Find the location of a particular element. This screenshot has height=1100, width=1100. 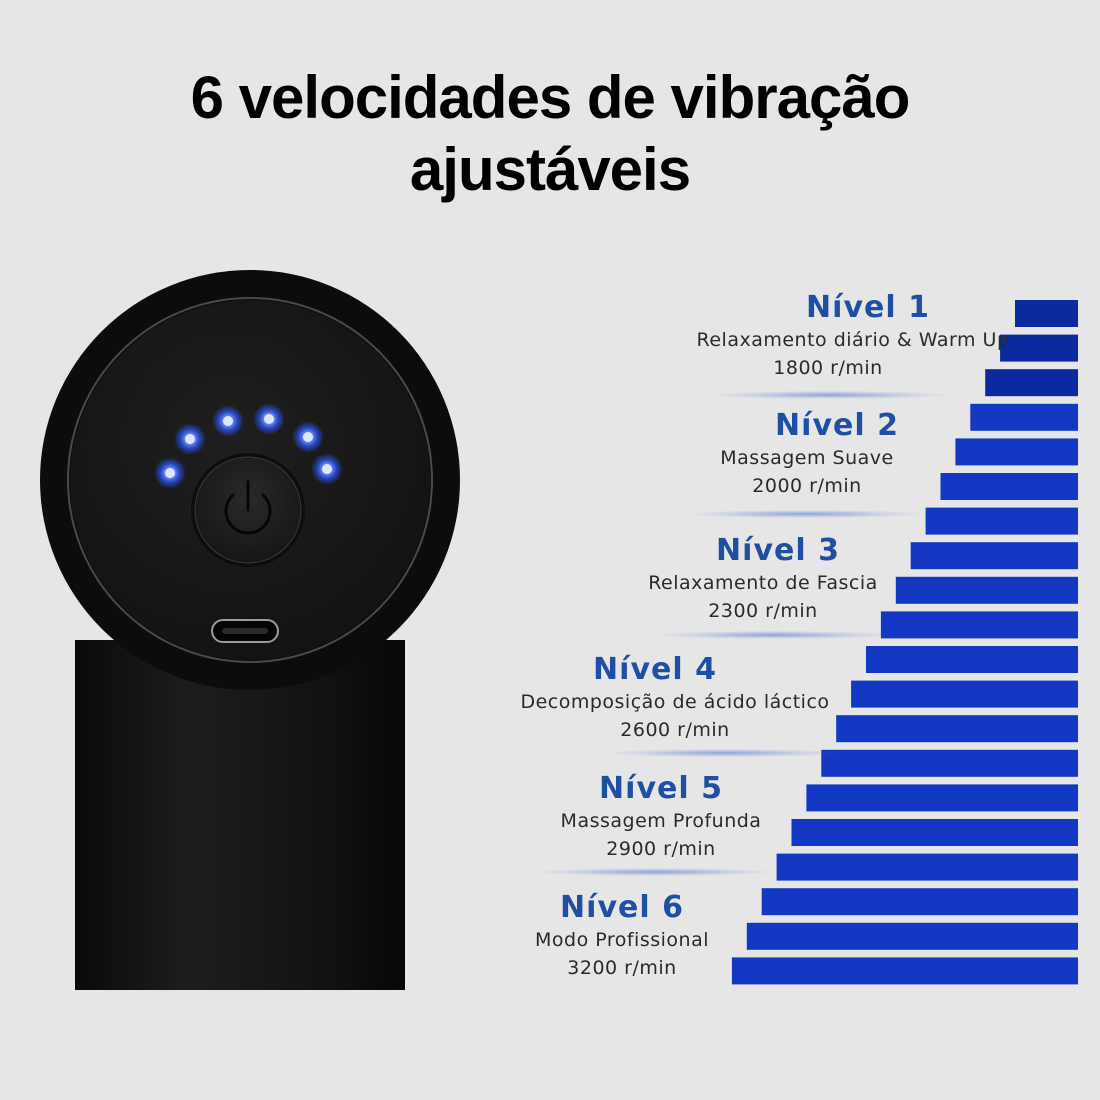

level-description: Relaxamento diário & Warm Up is located at coordinates (853, 340).